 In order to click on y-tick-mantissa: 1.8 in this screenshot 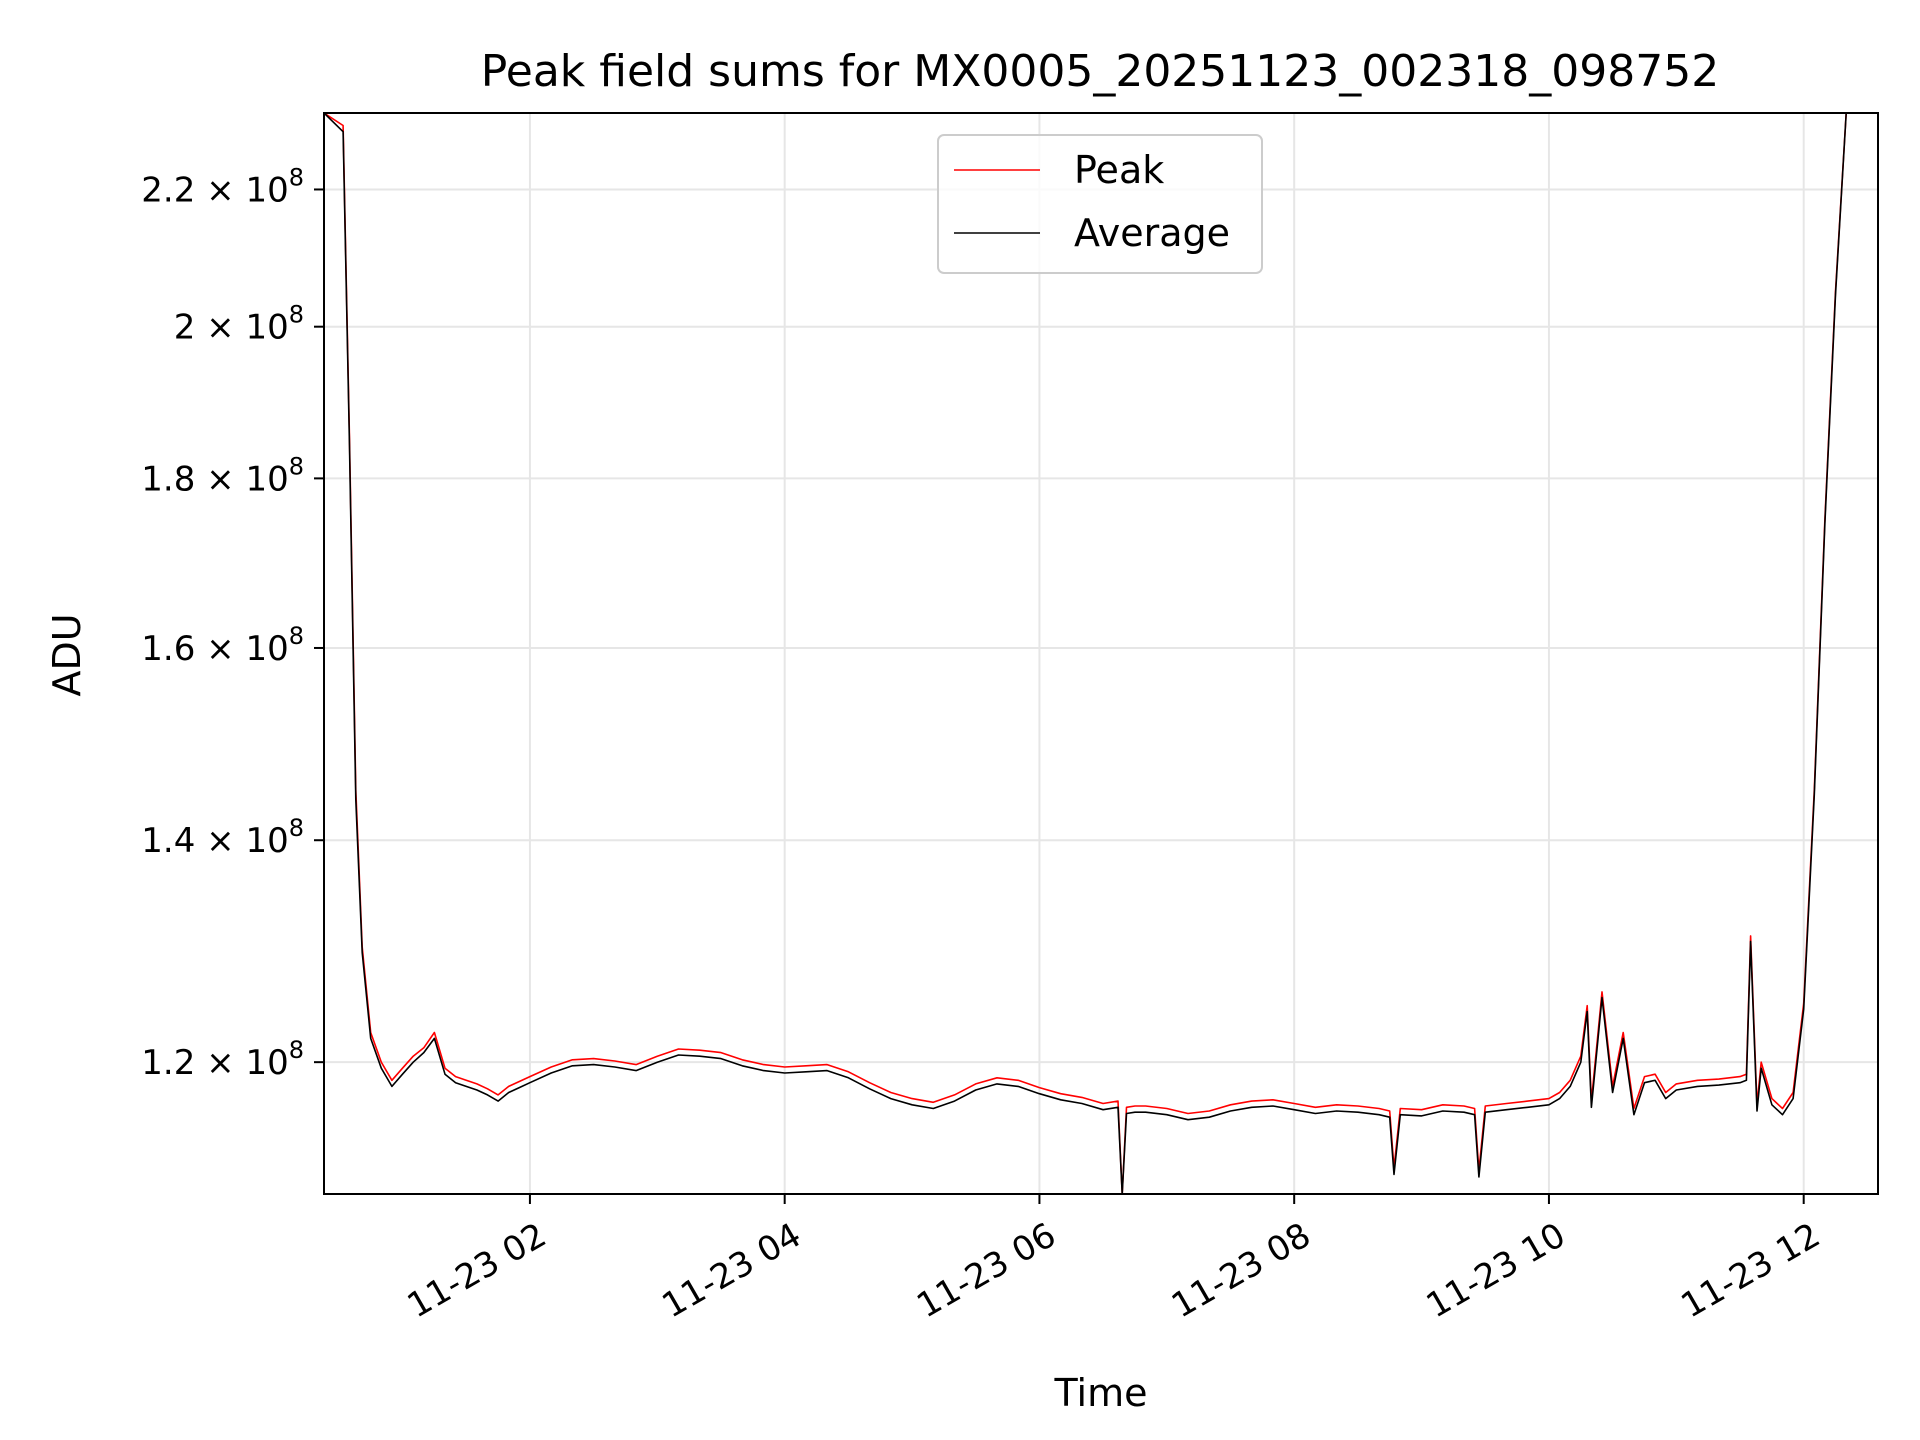, I will do `click(168, 479)`.